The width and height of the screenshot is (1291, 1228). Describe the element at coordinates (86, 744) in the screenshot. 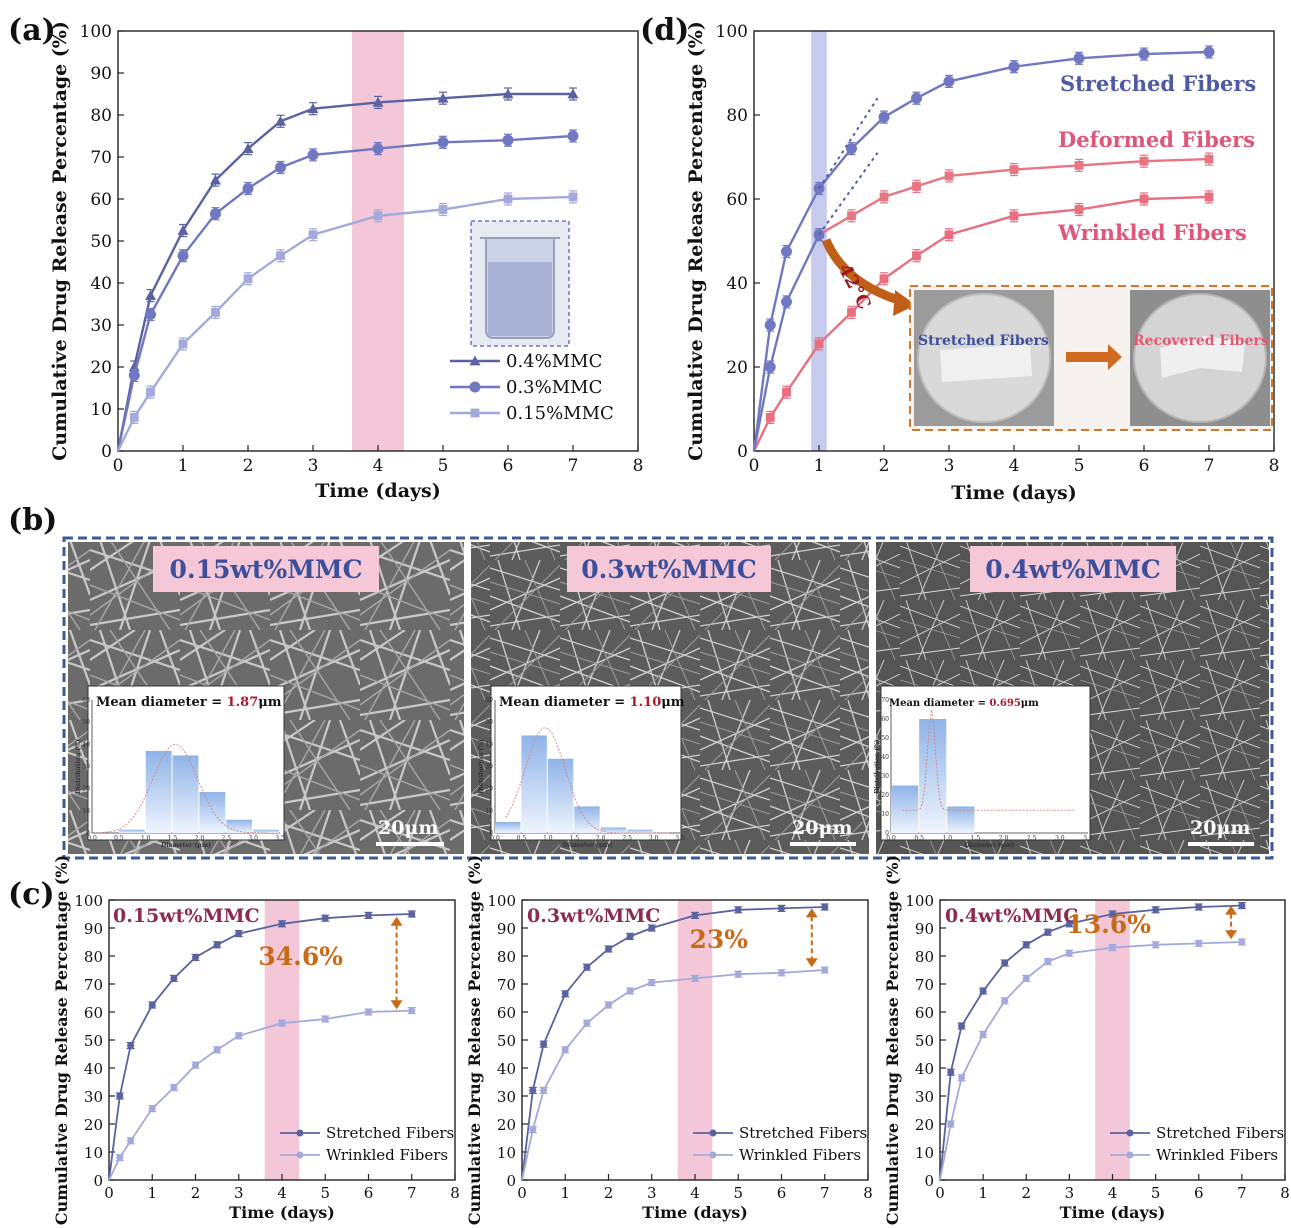

I see `y-tick-label: 40` at that location.